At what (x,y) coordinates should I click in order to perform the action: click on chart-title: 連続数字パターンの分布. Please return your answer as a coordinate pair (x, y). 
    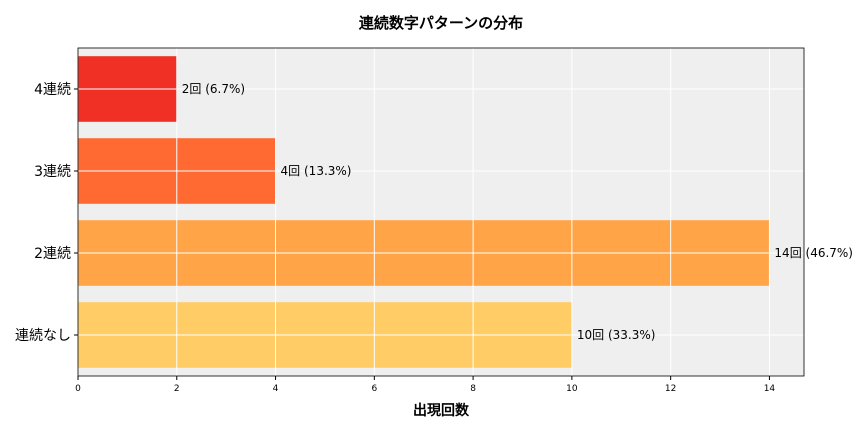
    Looking at the image, I should click on (441, 23).